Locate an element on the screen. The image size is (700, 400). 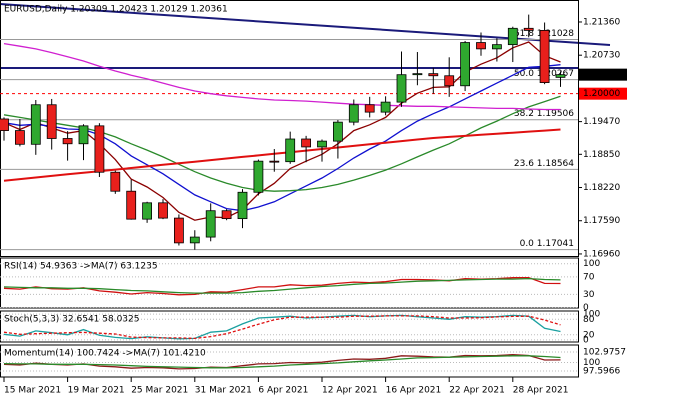
y-tick-label: 80 is located at coordinates (589, 320).